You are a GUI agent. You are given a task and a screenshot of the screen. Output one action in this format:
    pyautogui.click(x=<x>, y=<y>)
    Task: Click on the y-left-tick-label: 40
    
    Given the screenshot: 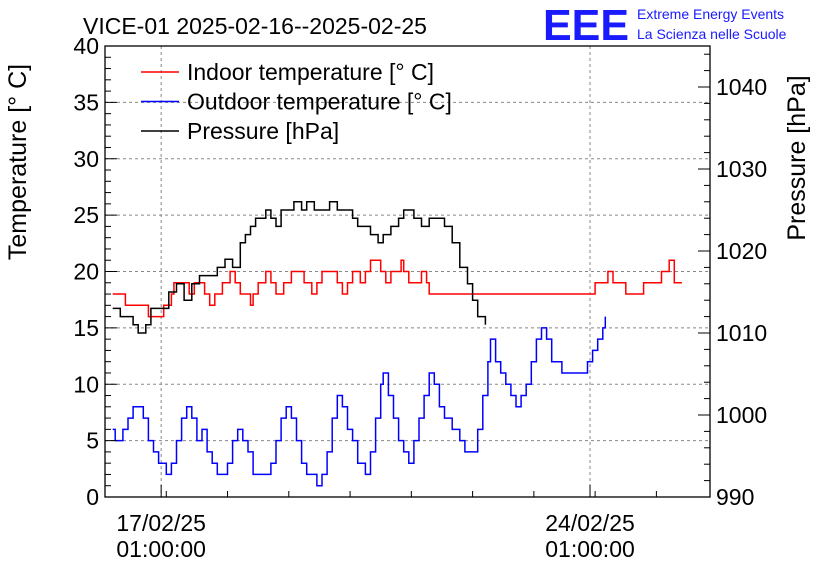 What is the action you would take?
    pyautogui.click(x=86, y=46)
    